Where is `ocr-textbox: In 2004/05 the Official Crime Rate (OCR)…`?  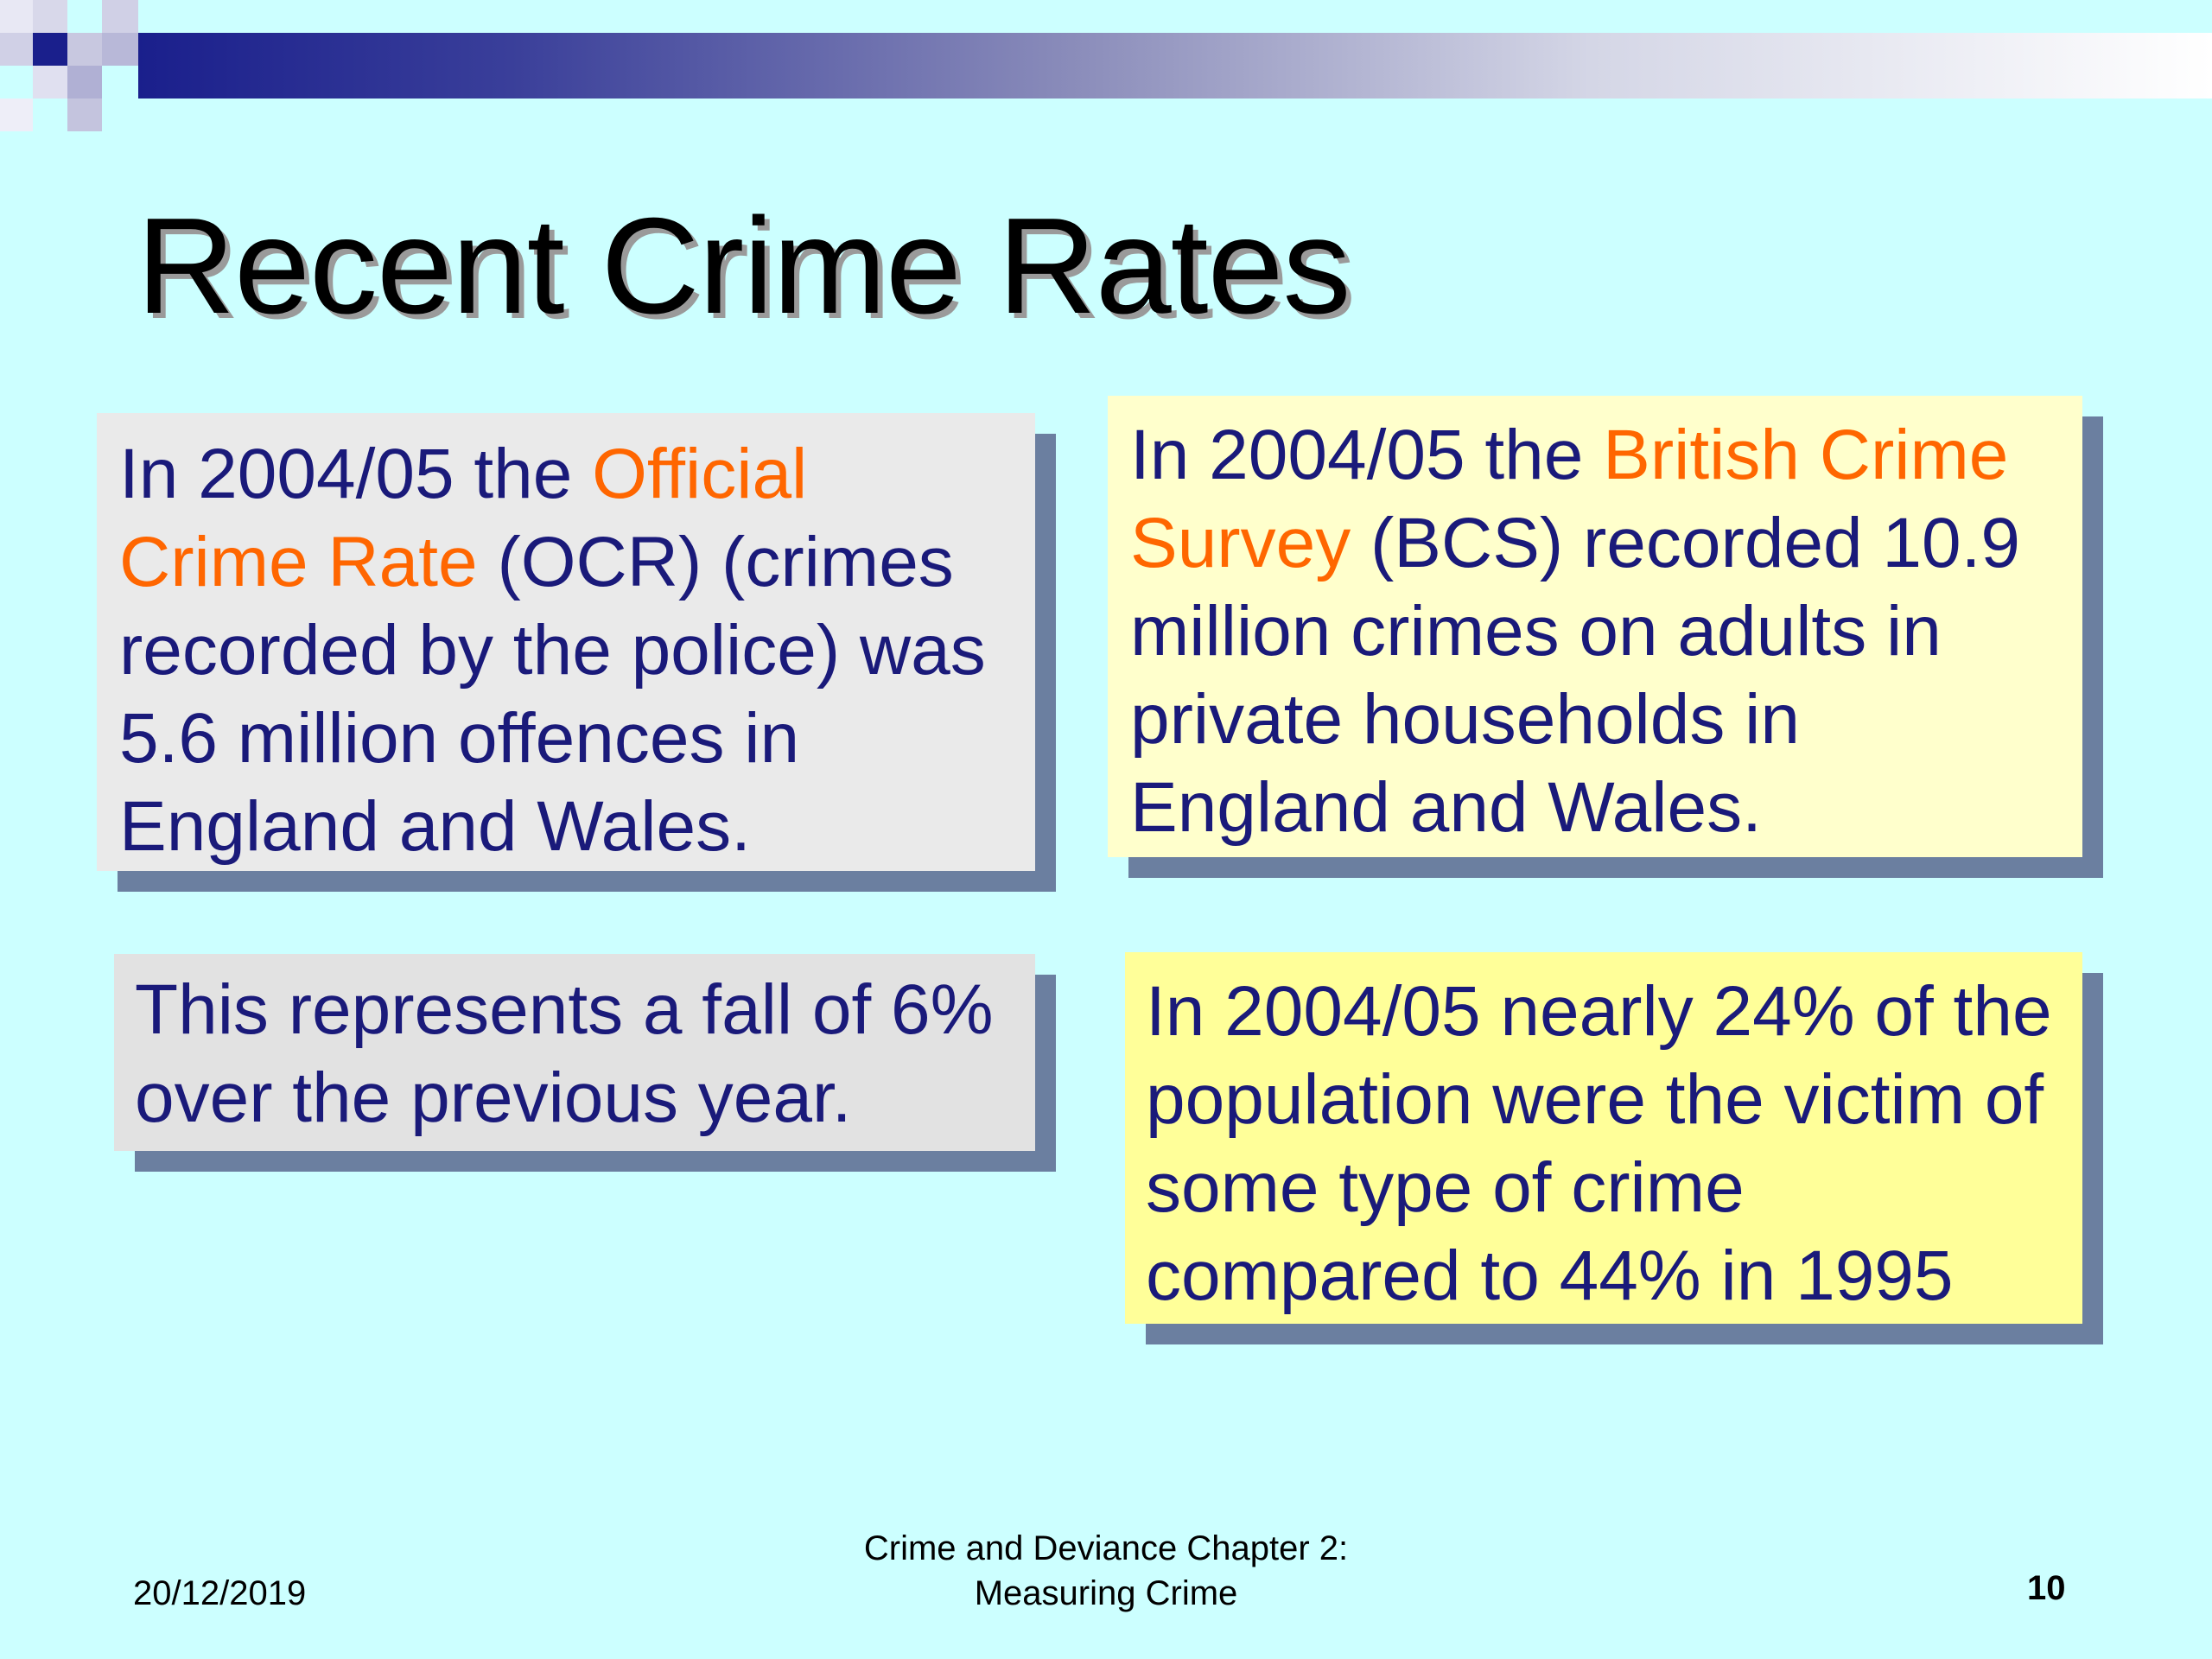 ocr-textbox: In 2004/05 the Official Crime Rate (OCR)… is located at coordinates (566, 642).